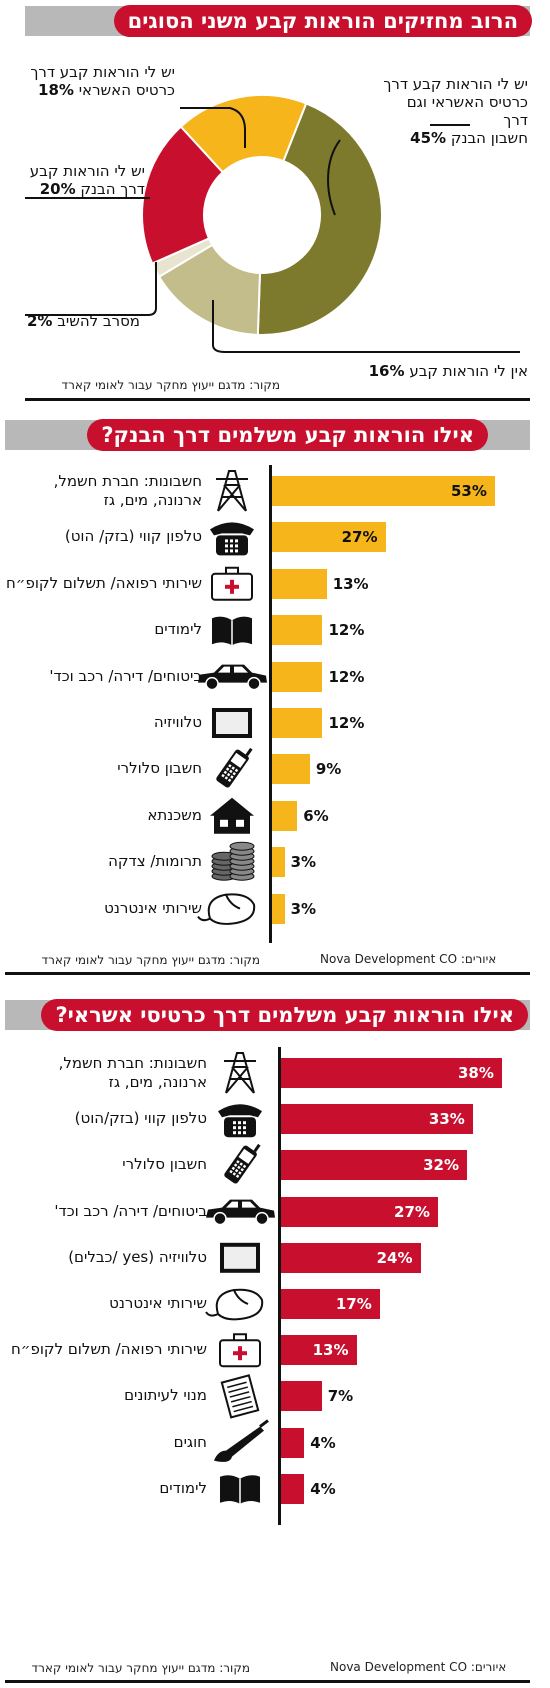 Image resolution: width=550 pixels, height=1688 pixels. I want to click on callout-credit: יש לי הוראות קבע דרך כרטיס האשראי 18%, so click(92, 81).